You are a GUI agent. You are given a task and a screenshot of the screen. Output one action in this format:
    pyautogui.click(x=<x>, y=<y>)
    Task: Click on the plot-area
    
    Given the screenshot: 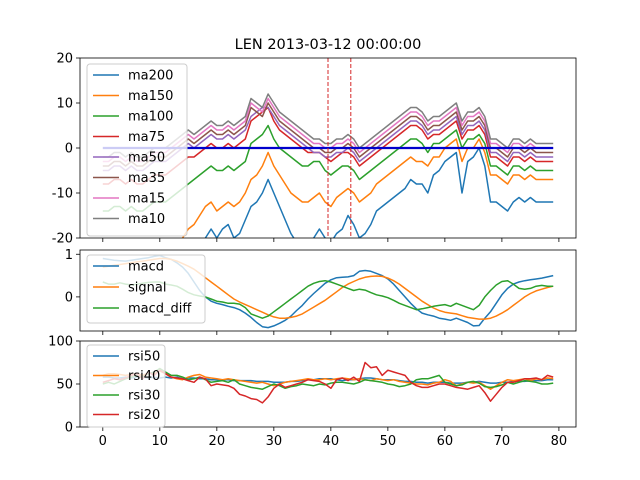 What is the action you would take?
    pyautogui.click(x=328, y=382)
    